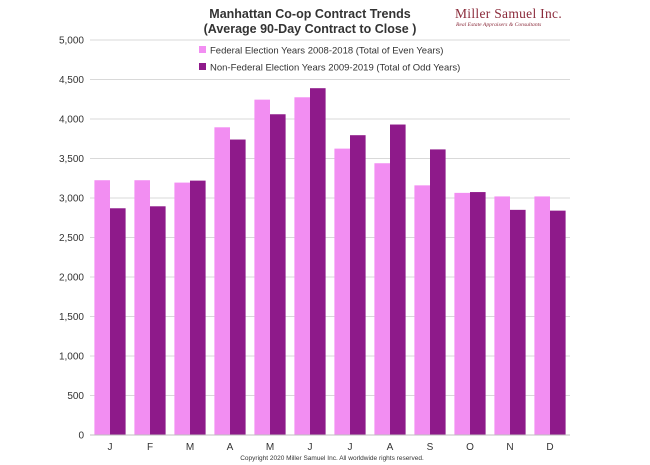  I want to click on logo-tagline: Real Estate Appraisers & Consultants, so click(498, 25).